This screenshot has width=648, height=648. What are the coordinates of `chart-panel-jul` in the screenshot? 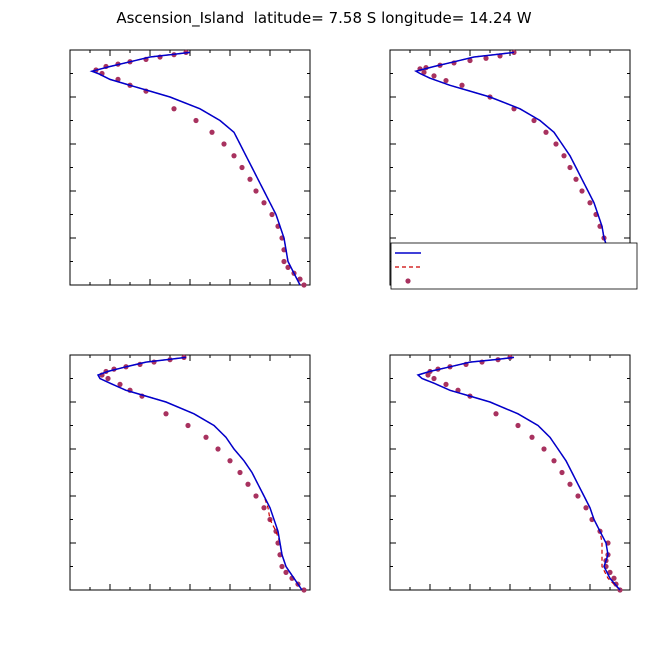 It's located at (190, 473).